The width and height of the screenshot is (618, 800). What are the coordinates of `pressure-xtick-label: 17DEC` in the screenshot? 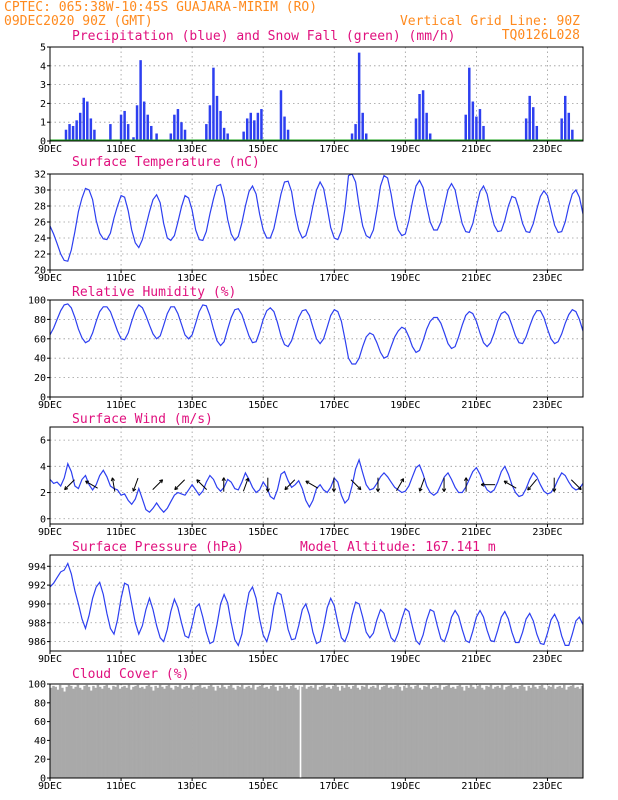 It's located at (334, 659).